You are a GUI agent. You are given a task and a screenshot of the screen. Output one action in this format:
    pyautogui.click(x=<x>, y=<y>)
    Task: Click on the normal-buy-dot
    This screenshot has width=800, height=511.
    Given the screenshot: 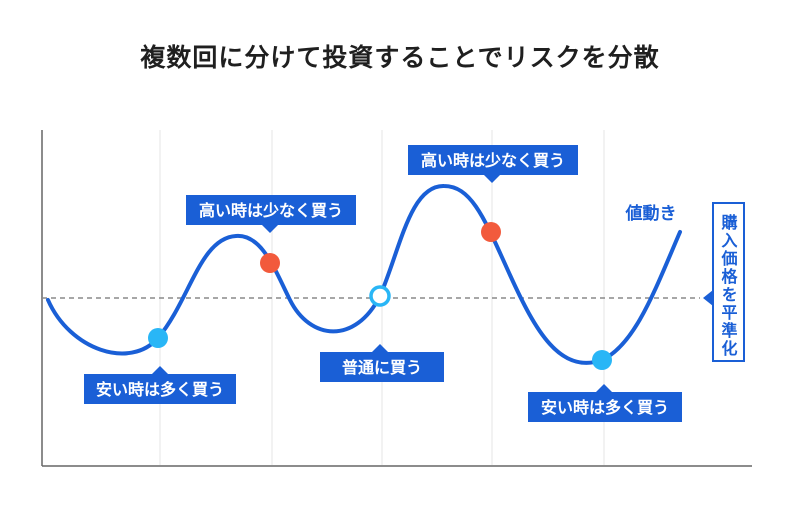 What is the action you would take?
    pyautogui.click(x=380, y=296)
    